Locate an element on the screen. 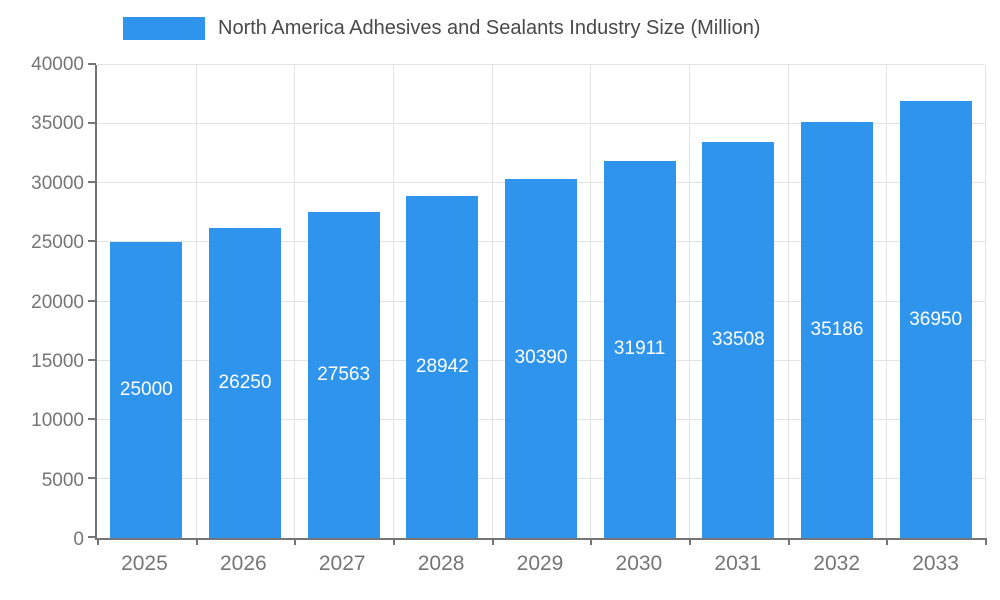 This screenshot has width=1000, height=600. bar-band: 36950 is located at coordinates (935, 301).